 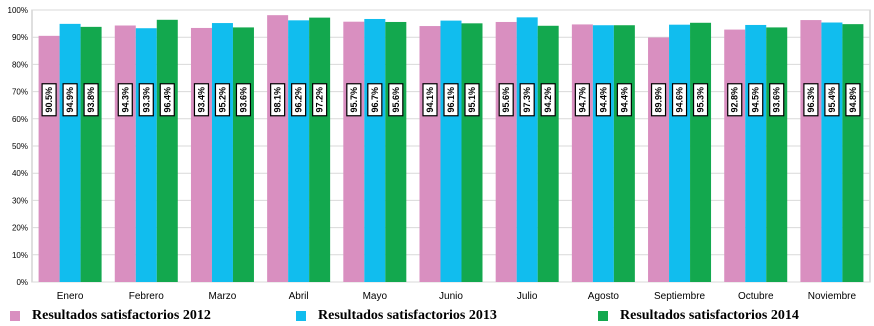 I want to click on data-label: 89.9%, so click(x=659, y=100).